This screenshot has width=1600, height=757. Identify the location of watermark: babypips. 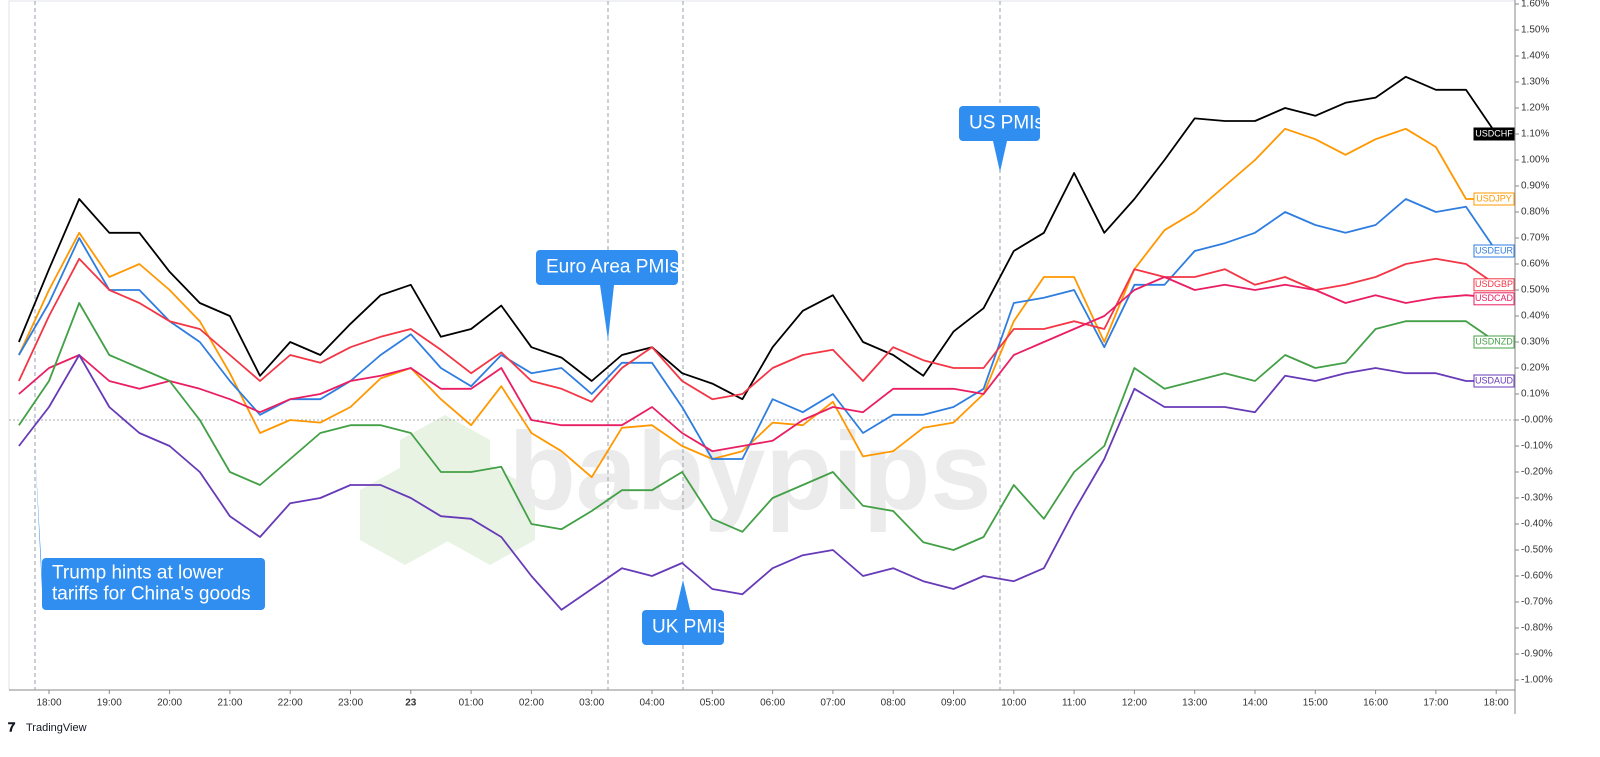
(750, 471).